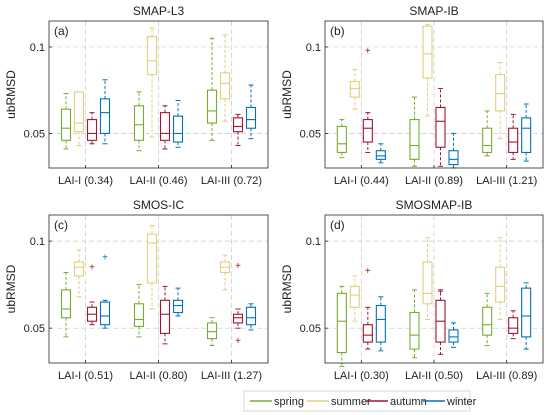 Image resolution: width=550 pixels, height=415 pixels. I want to click on x-tick-label: LAI-I (0.34), so click(85, 181).